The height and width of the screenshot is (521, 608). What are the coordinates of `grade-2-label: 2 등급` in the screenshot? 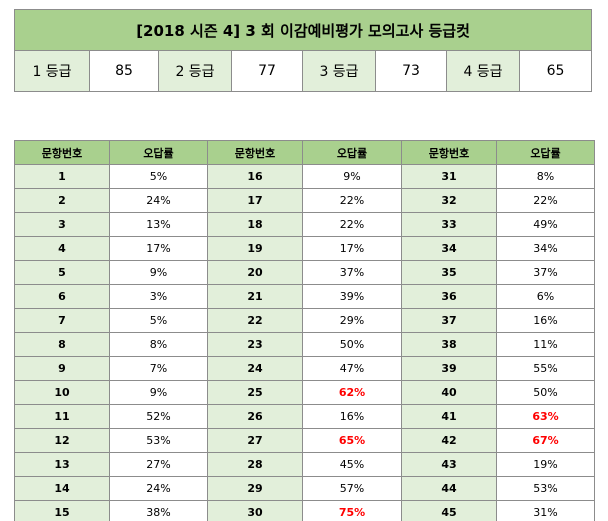 It's located at (195, 71).